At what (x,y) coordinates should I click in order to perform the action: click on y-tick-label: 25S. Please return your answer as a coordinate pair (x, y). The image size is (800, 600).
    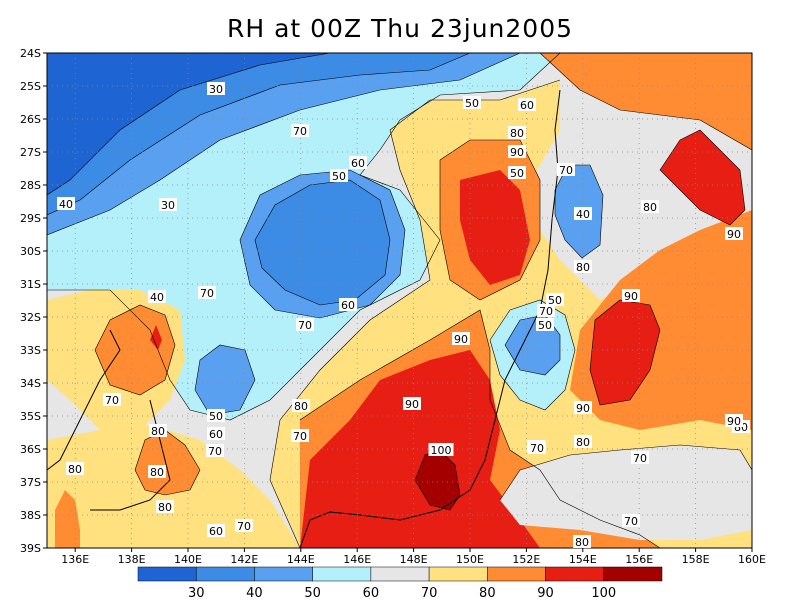
    Looking at the image, I should click on (30, 86).